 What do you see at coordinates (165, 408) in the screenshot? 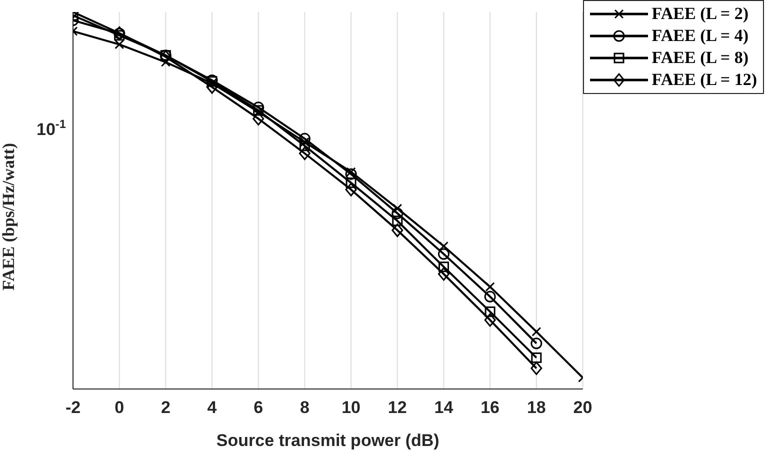
I see `x-tick-label: 2` at bounding box center [165, 408].